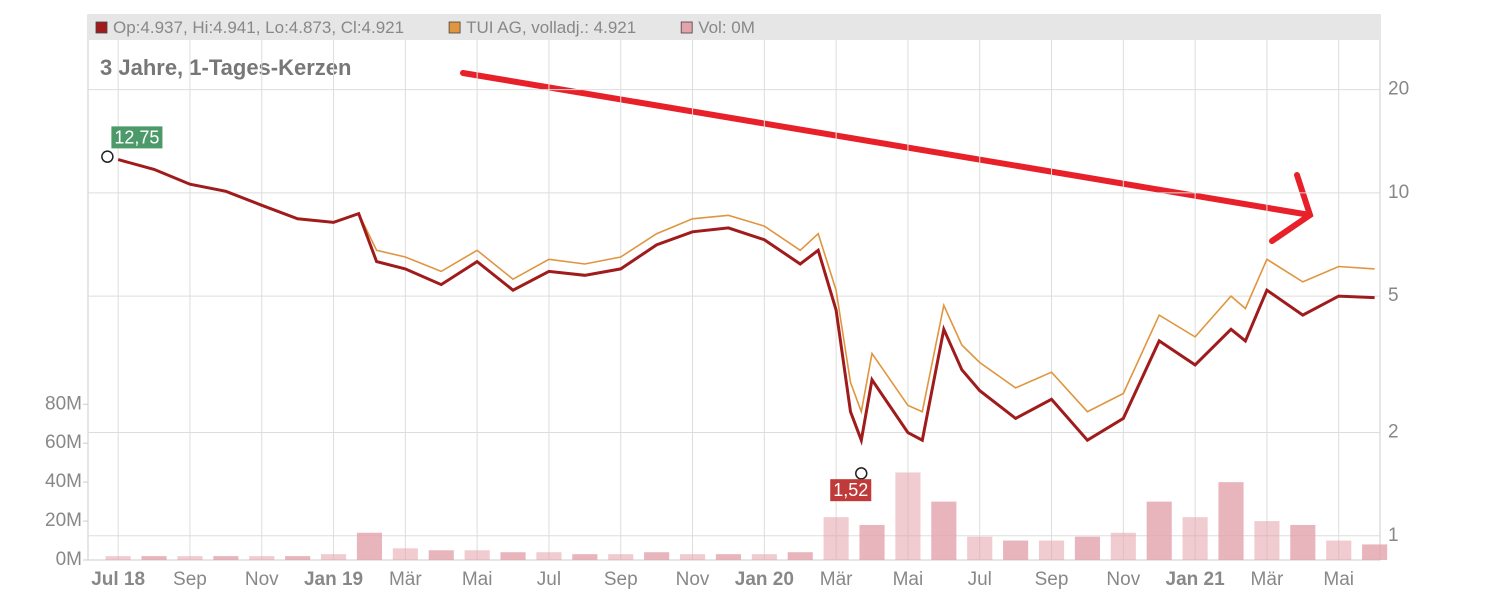 This screenshot has width=1496, height=598. What do you see at coordinates (1398, 192) in the screenshot?
I see `y-tick-label: 10` at bounding box center [1398, 192].